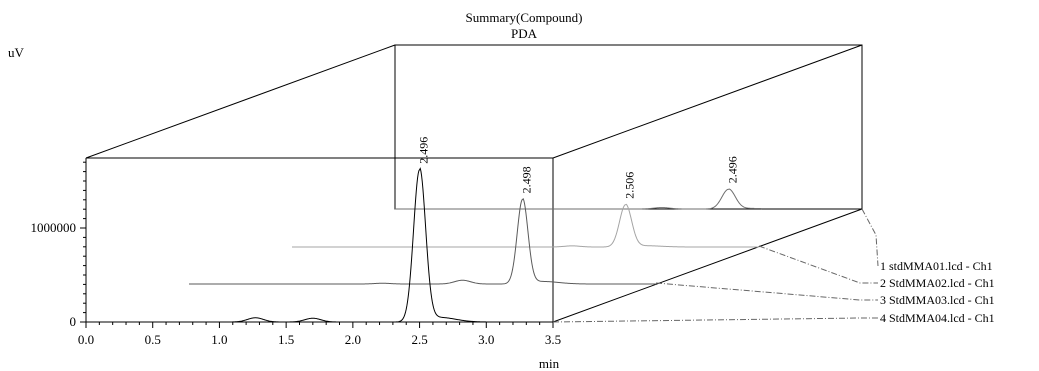  I want to click on x-tick-label: 0.5, so click(153, 339).